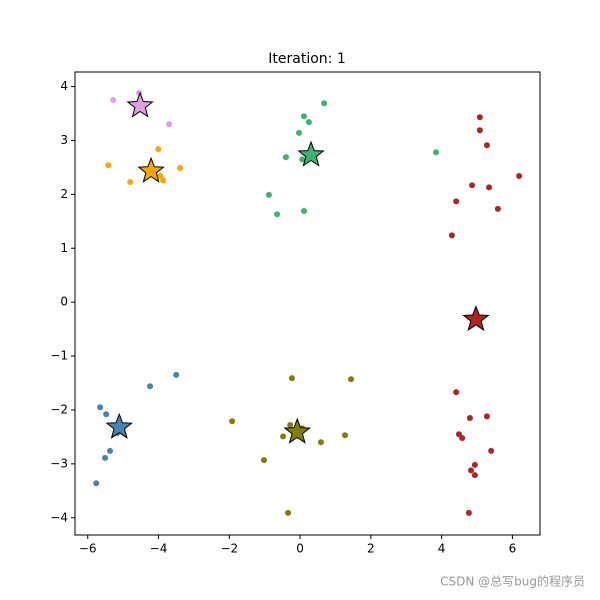 The width and height of the screenshot is (600, 600). Describe the element at coordinates (64, 248) in the screenshot. I see `y-tick-label: 1` at that location.